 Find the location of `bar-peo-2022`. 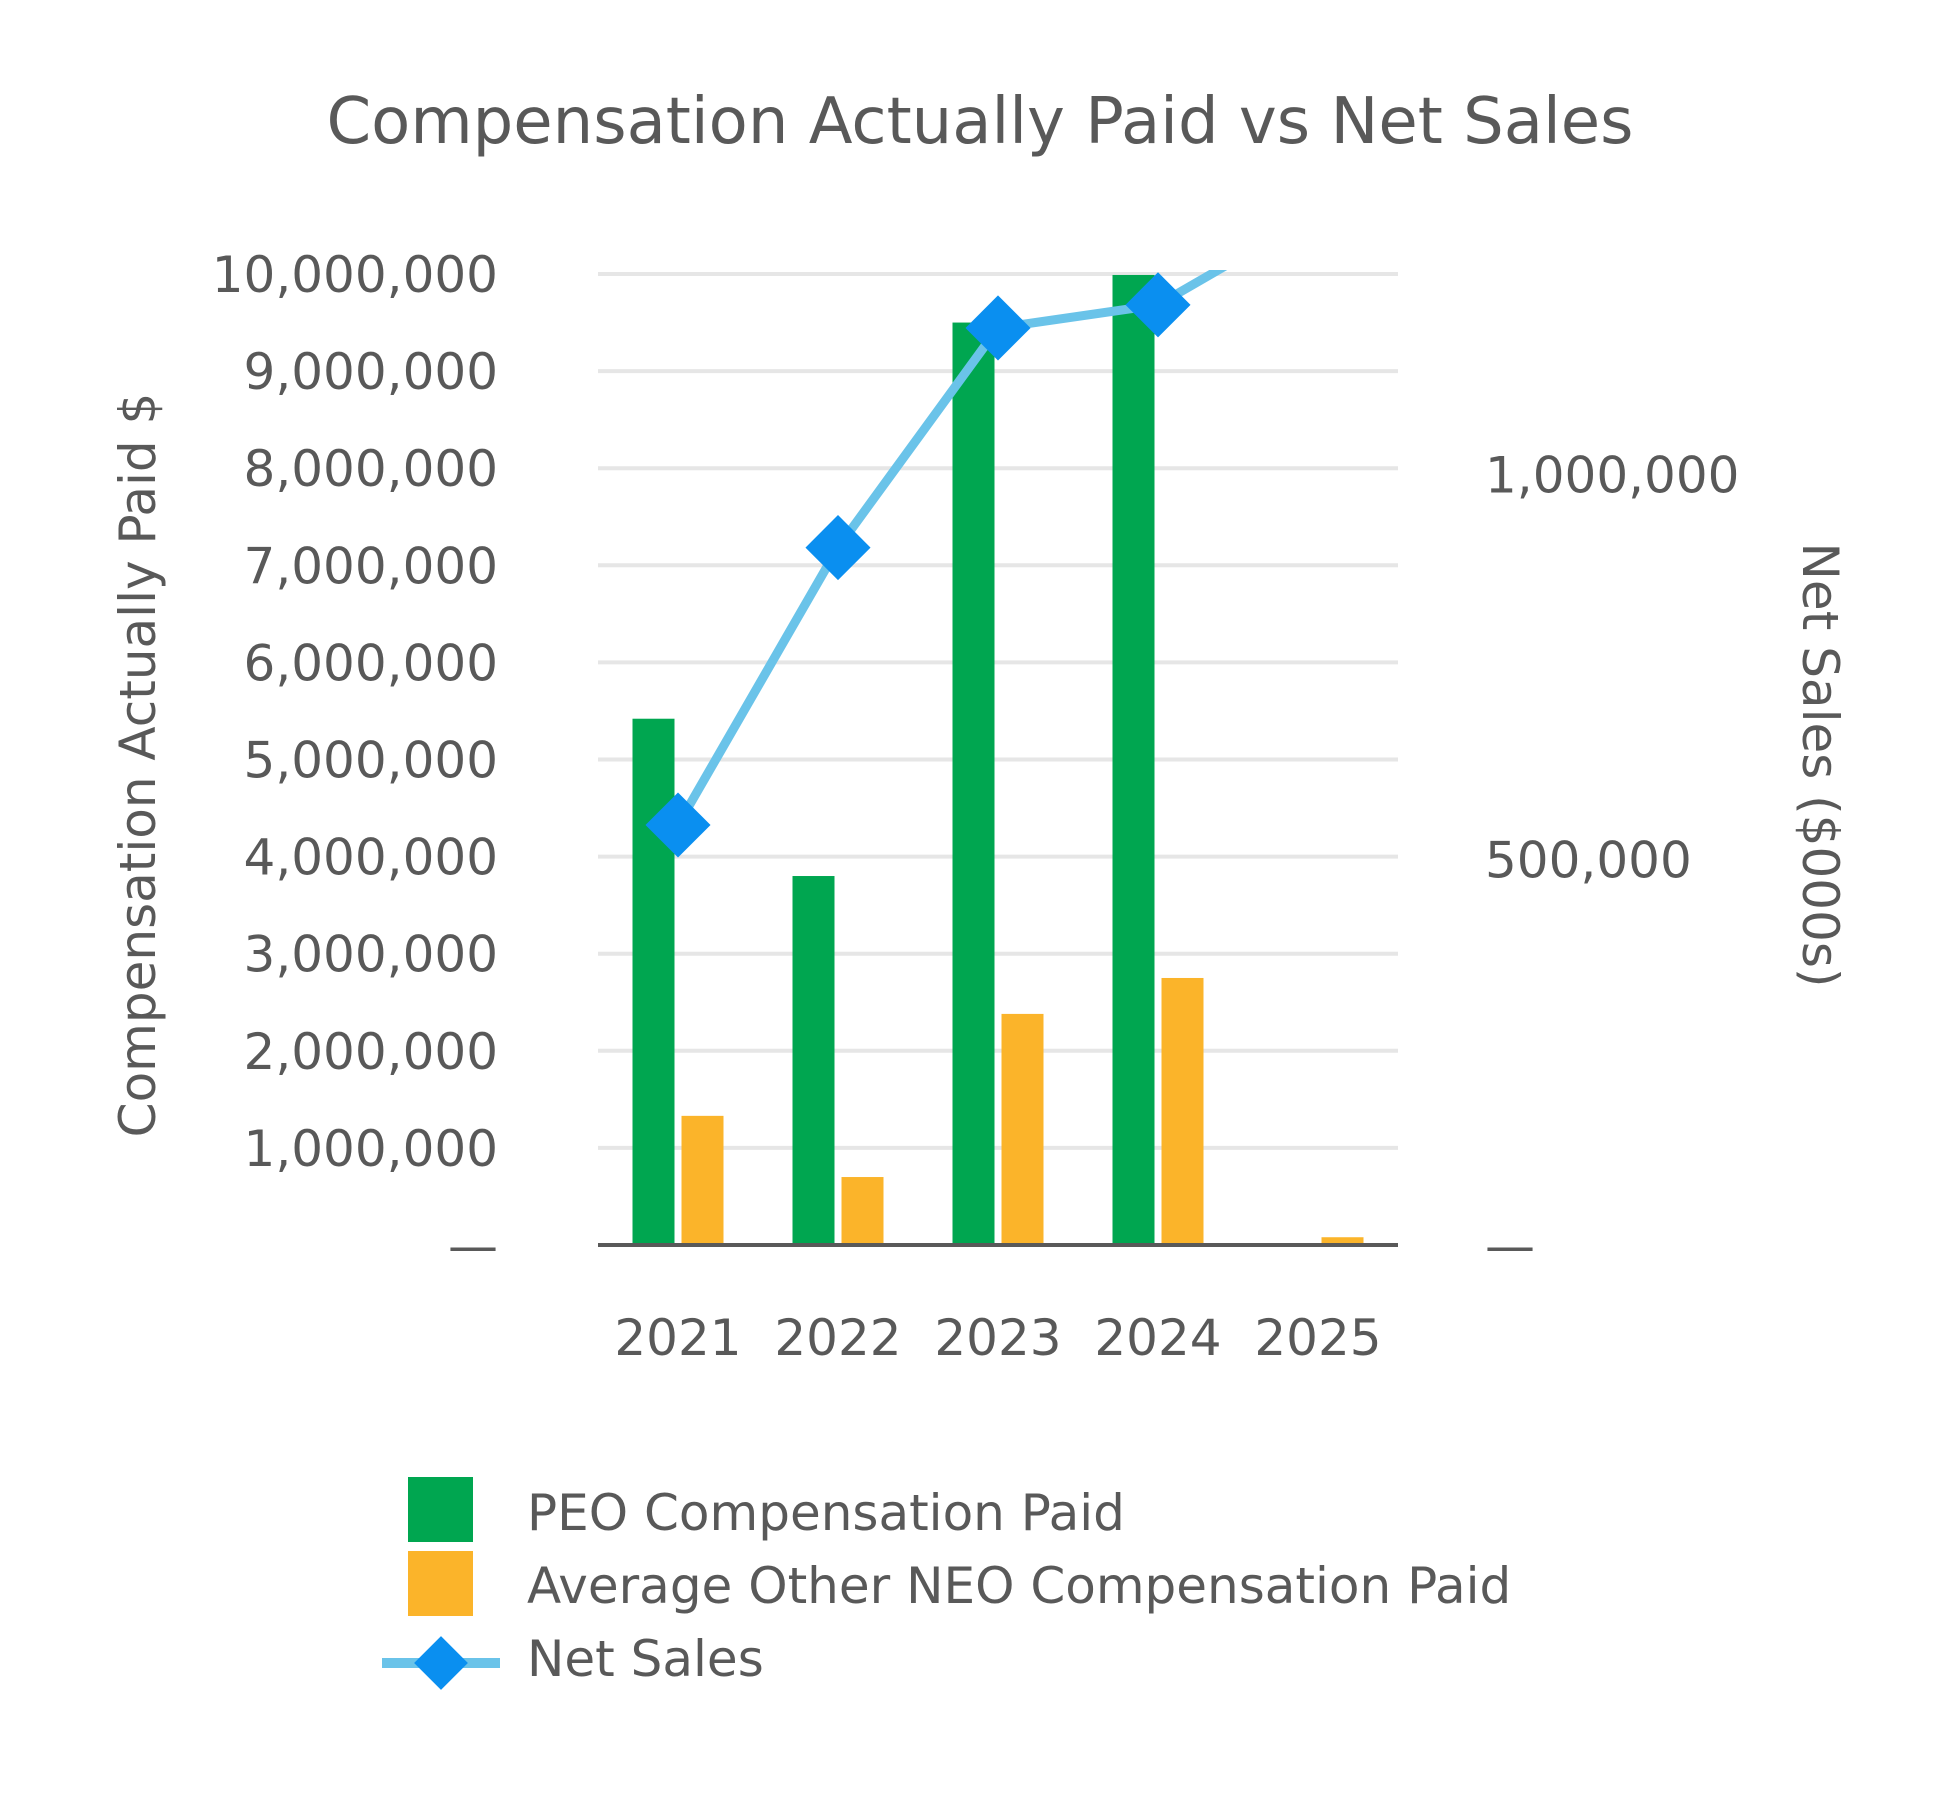

bar-peo-2022 is located at coordinates (813, 1060).